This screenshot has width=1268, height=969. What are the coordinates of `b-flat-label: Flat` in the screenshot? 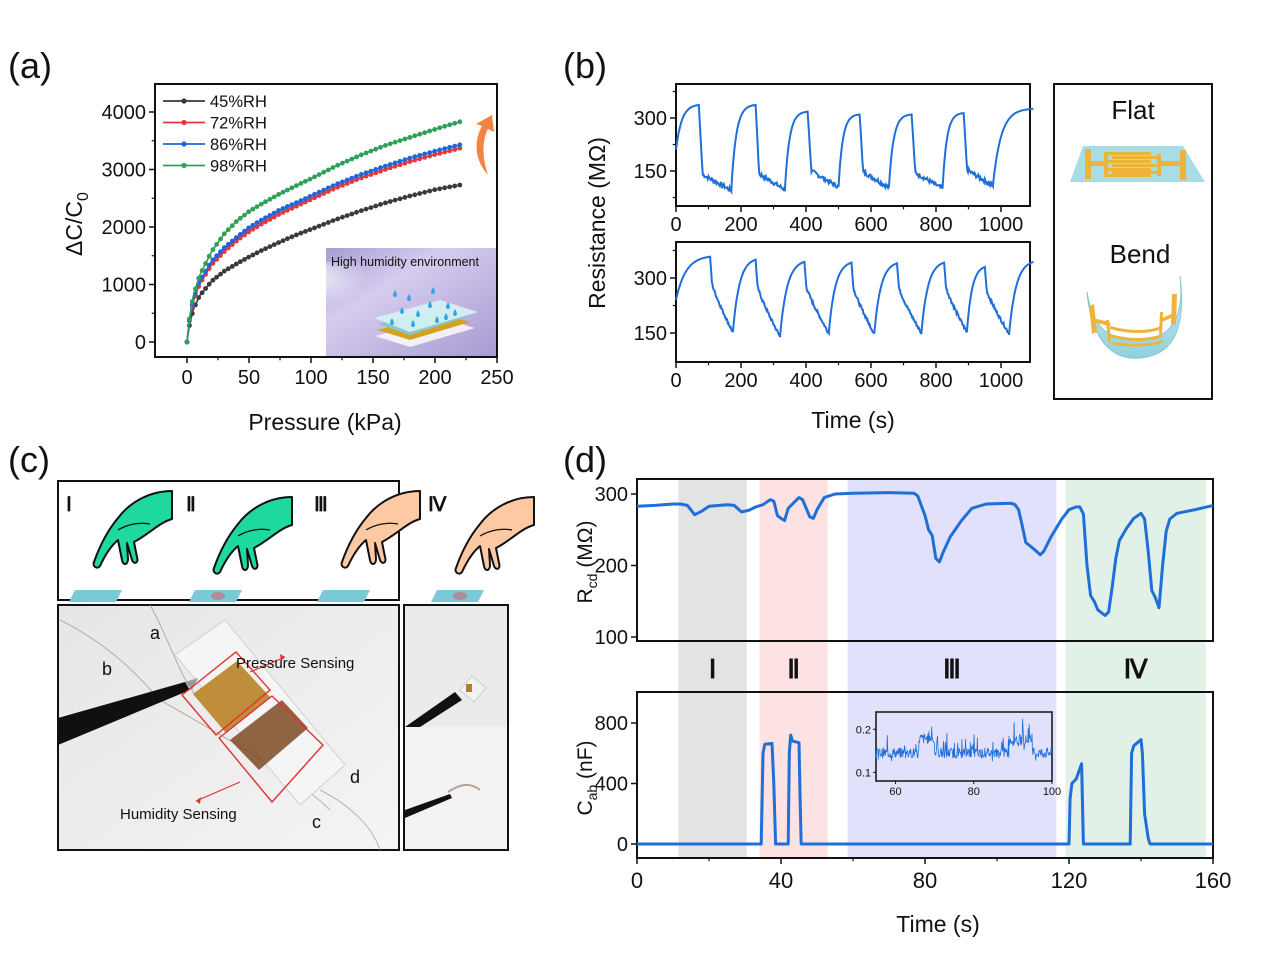 It's located at (1133, 110).